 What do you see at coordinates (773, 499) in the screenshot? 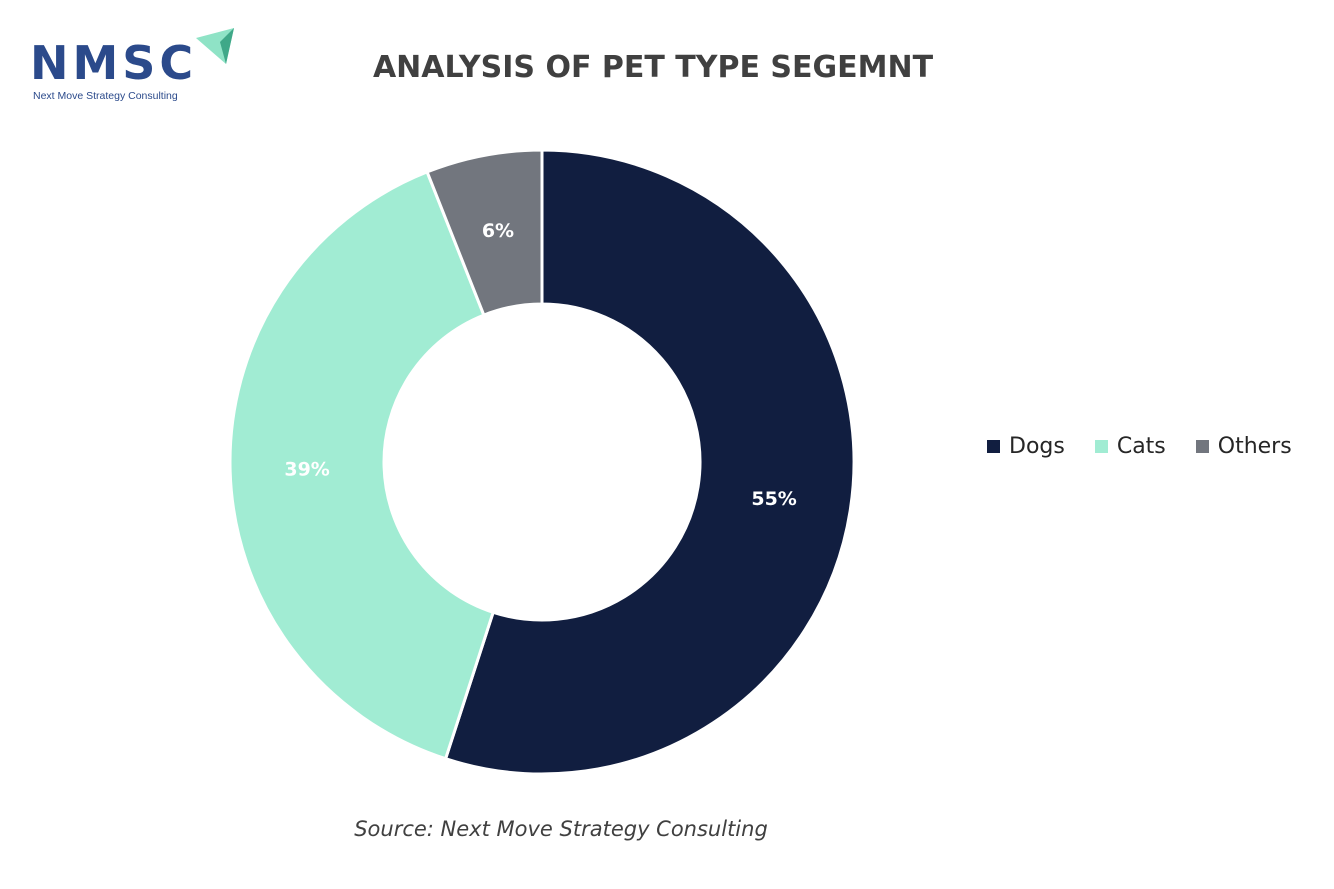
I see `data-label-dogs: 55%` at bounding box center [773, 499].